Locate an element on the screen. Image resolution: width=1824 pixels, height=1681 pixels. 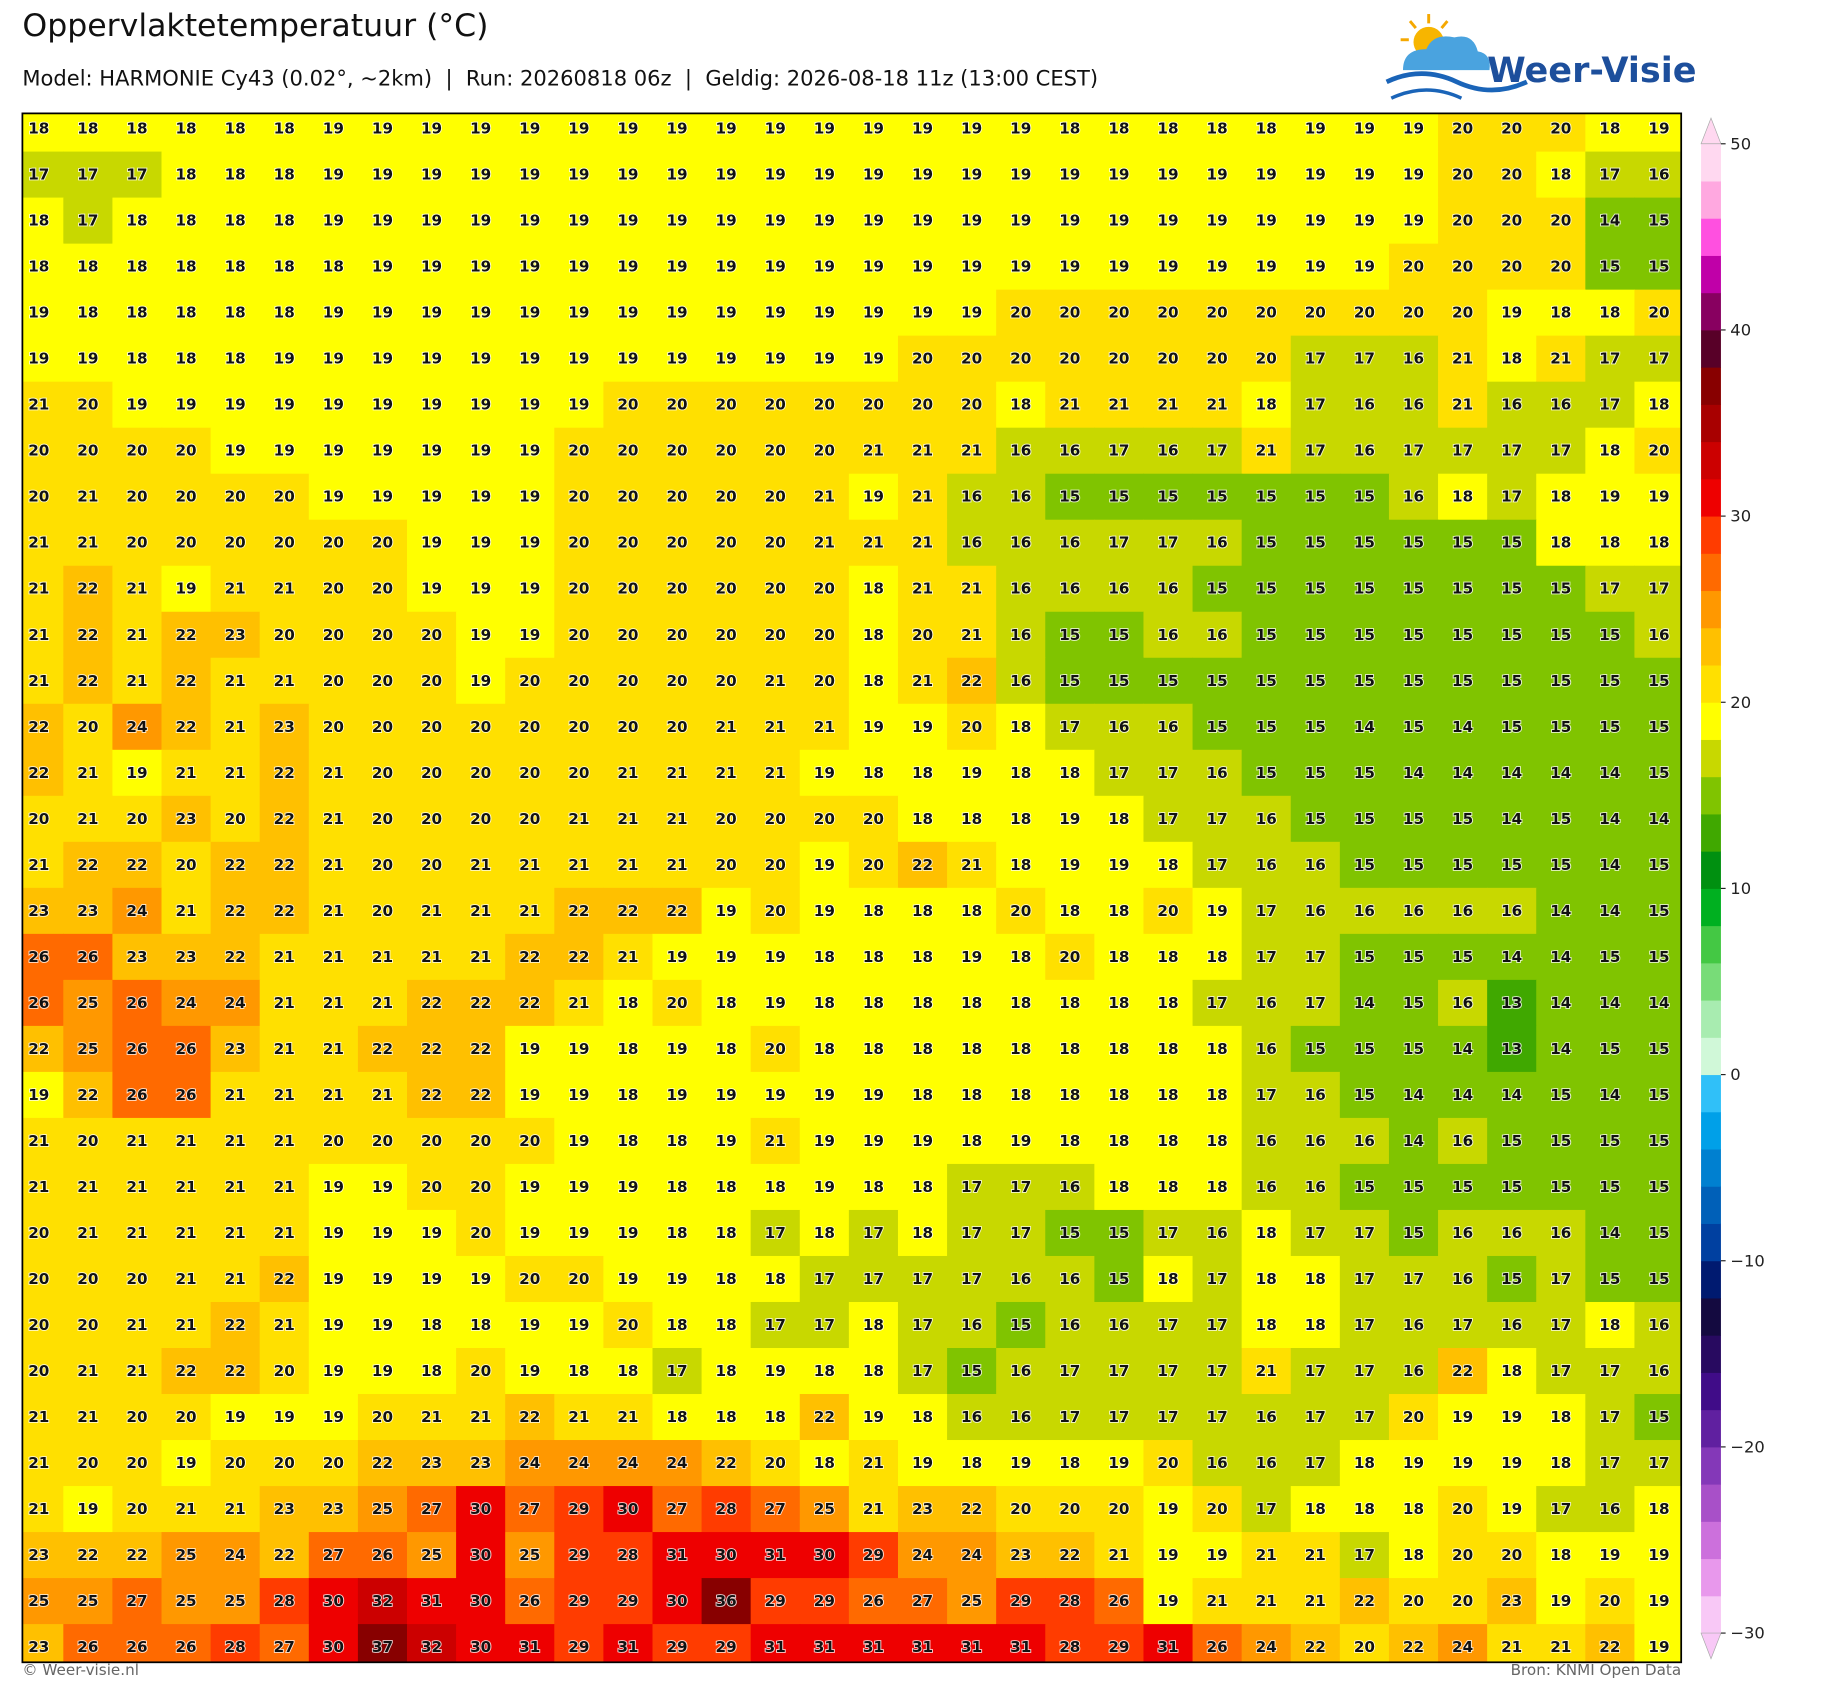
temperature-label: 26 is located at coordinates (1118, 1601).